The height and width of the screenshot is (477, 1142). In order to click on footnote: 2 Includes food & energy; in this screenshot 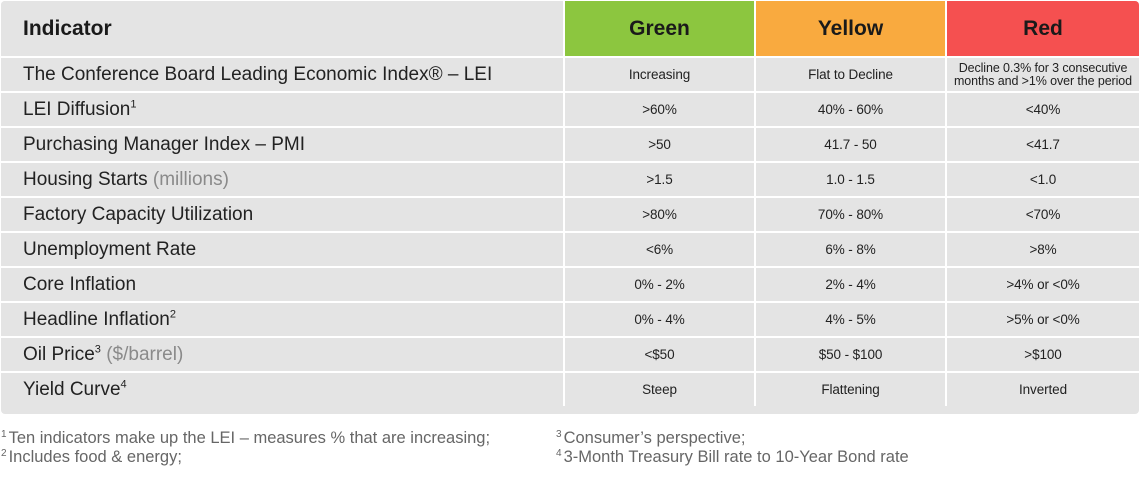, I will do `click(245, 457)`.